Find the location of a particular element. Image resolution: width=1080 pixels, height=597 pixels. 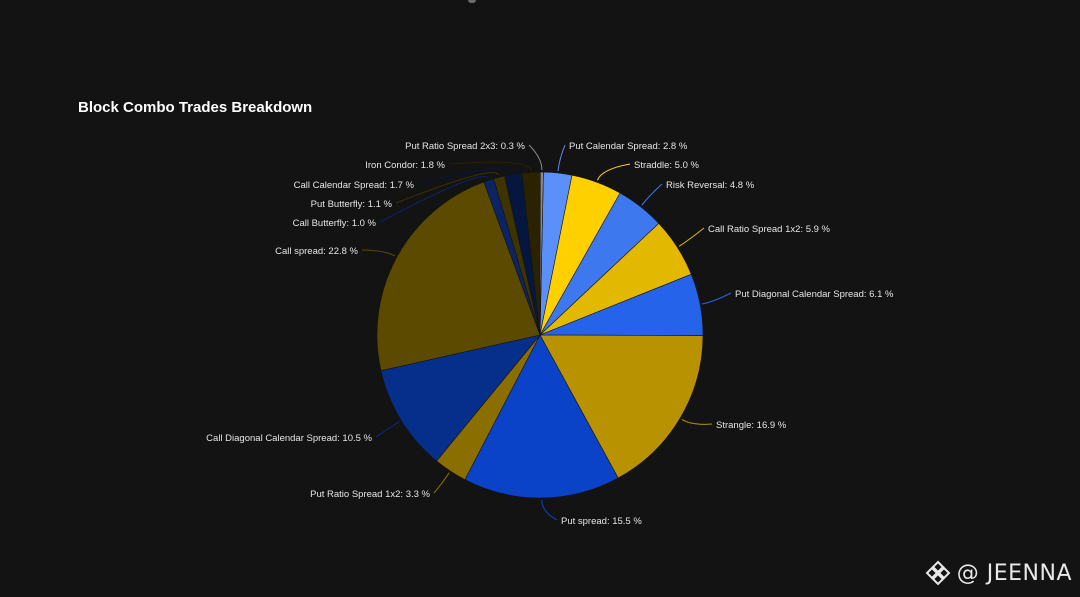

watermark: @ JEENNA is located at coordinates (998, 573).